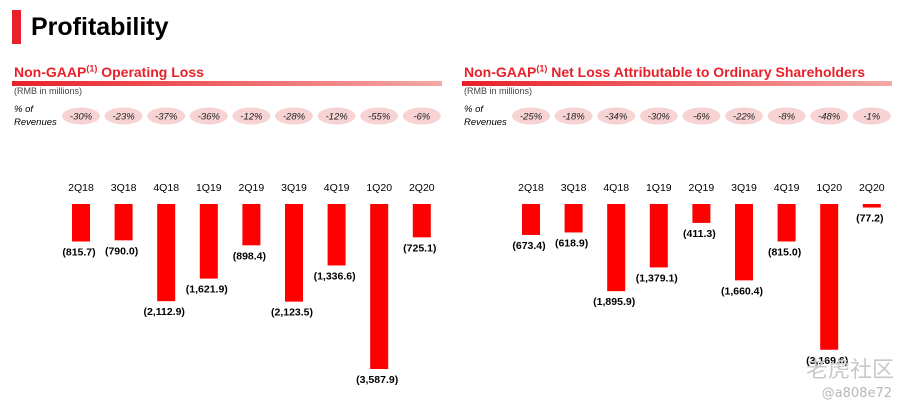 The width and height of the screenshot is (910, 418). What do you see at coordinates (209, 117) in the screenshot?
I see `pct-value: -36%` at bounding box center [209, 117].